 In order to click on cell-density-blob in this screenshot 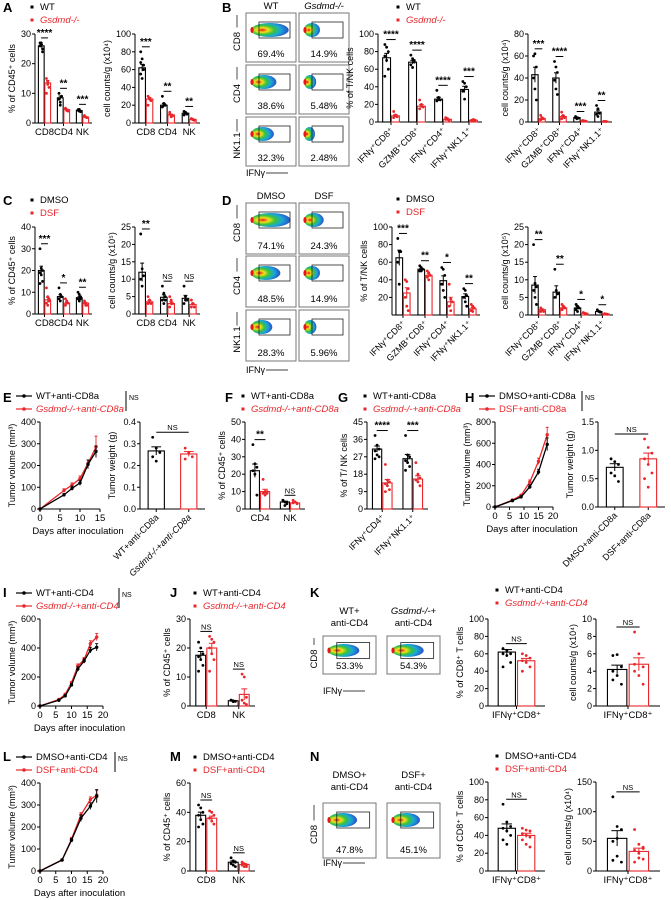, I will do `click(310, 82)`.